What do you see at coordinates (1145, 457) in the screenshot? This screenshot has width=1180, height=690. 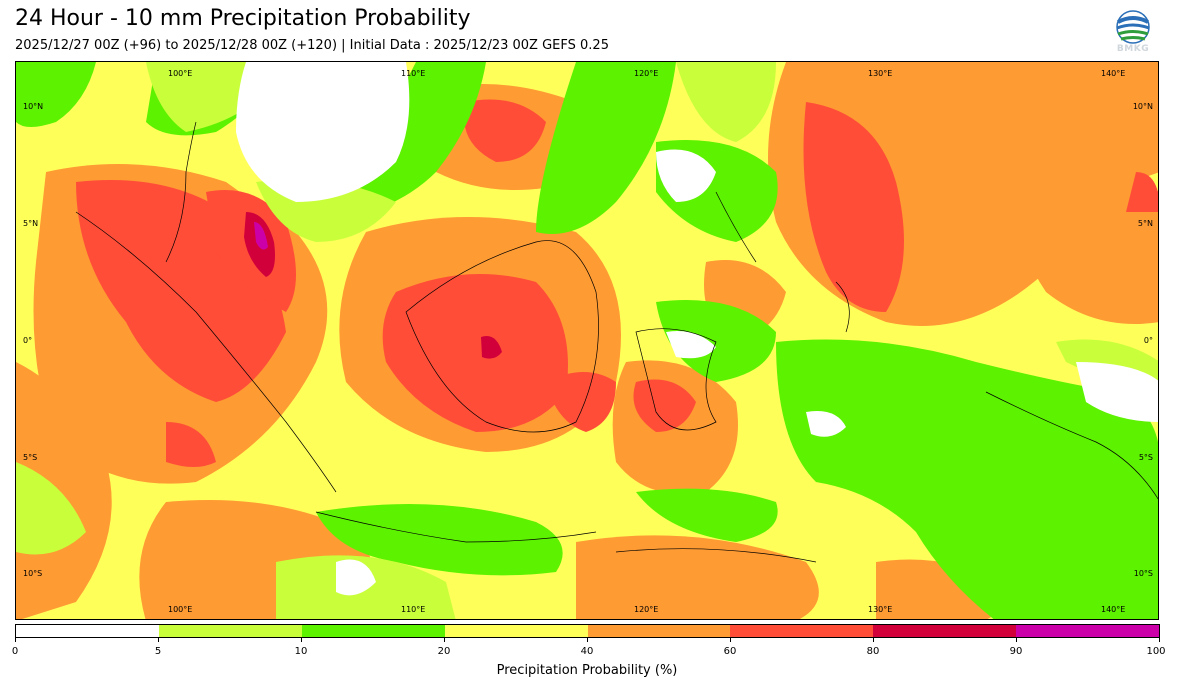 I see `lat-label-right: 5°S` at bounding box center [1145, 457].